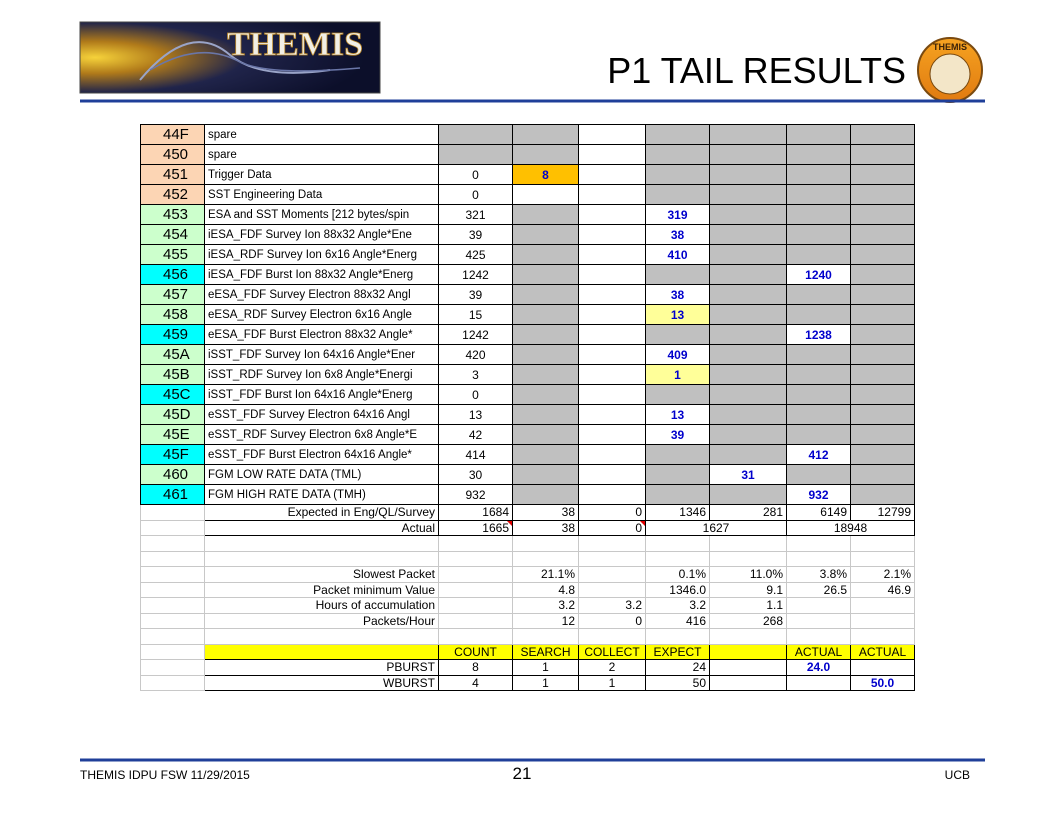 The image size is (1056, 816). I want to click on table-cell: 319, so click(677, 214).